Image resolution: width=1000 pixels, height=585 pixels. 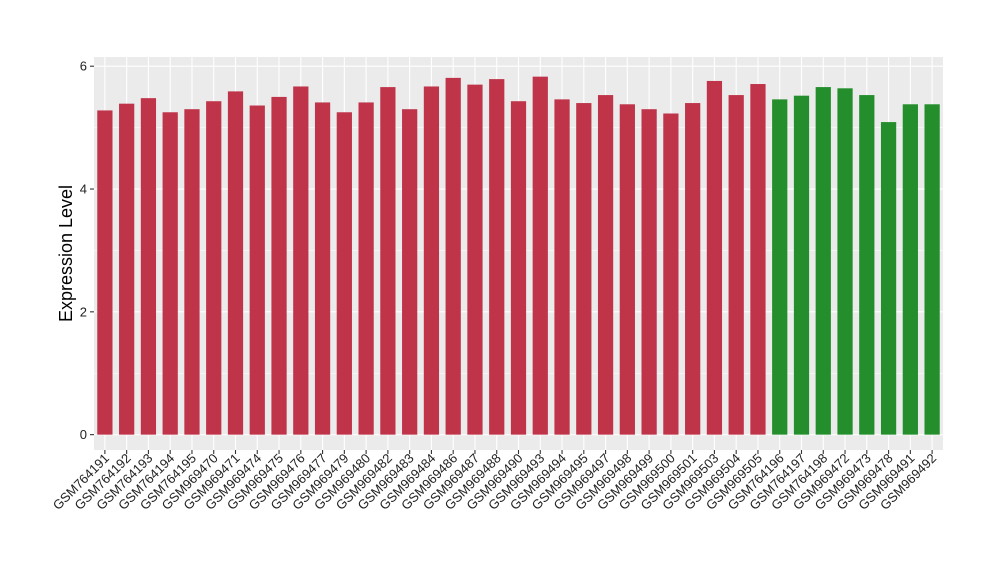 What do you see at coordinates (910, 269) in the screenshot?
I see `bar-GSM969491` at bounding box center [910, 269].